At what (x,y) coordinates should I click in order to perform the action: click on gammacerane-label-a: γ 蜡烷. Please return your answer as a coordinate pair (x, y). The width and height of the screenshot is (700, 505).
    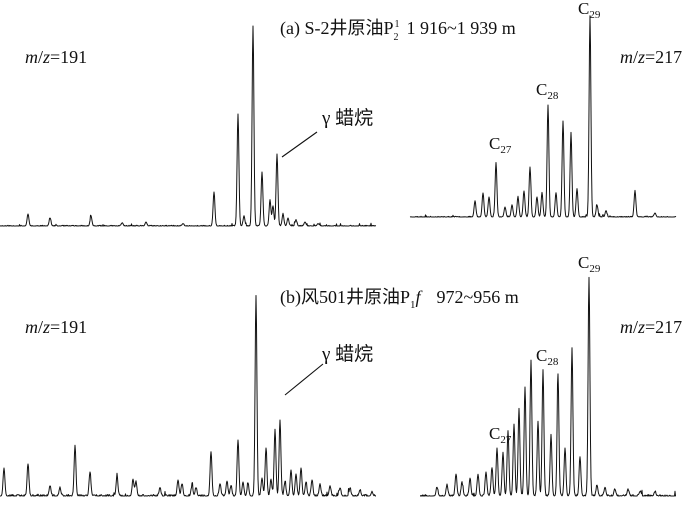
    Looking at the image, I should click on (347, 118).